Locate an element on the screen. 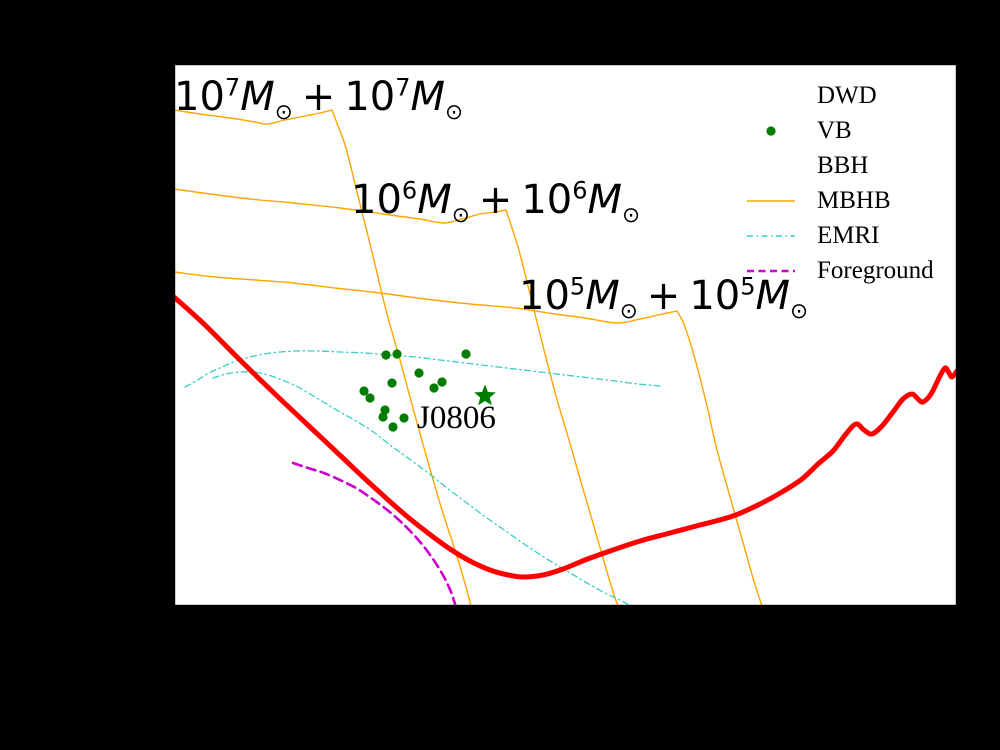  legend-label: BBH is located at coordinates (843, 165).